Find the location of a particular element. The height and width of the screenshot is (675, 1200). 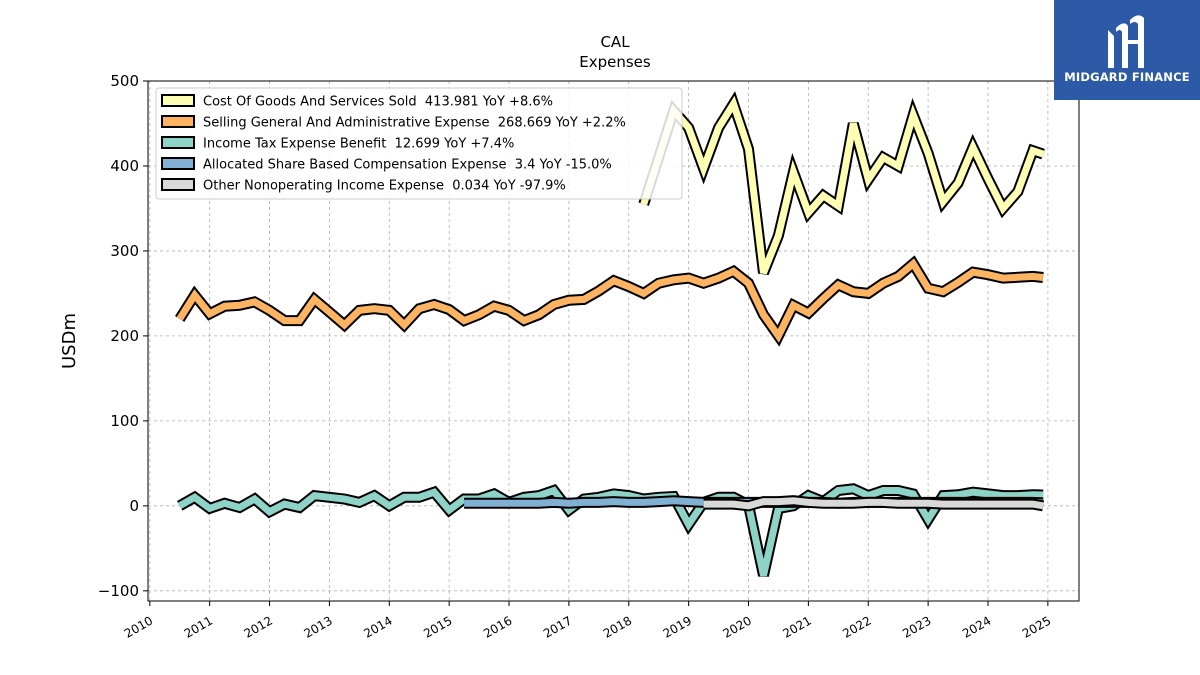

x-tick-label: 2010 is located at coordinates (138, 626).